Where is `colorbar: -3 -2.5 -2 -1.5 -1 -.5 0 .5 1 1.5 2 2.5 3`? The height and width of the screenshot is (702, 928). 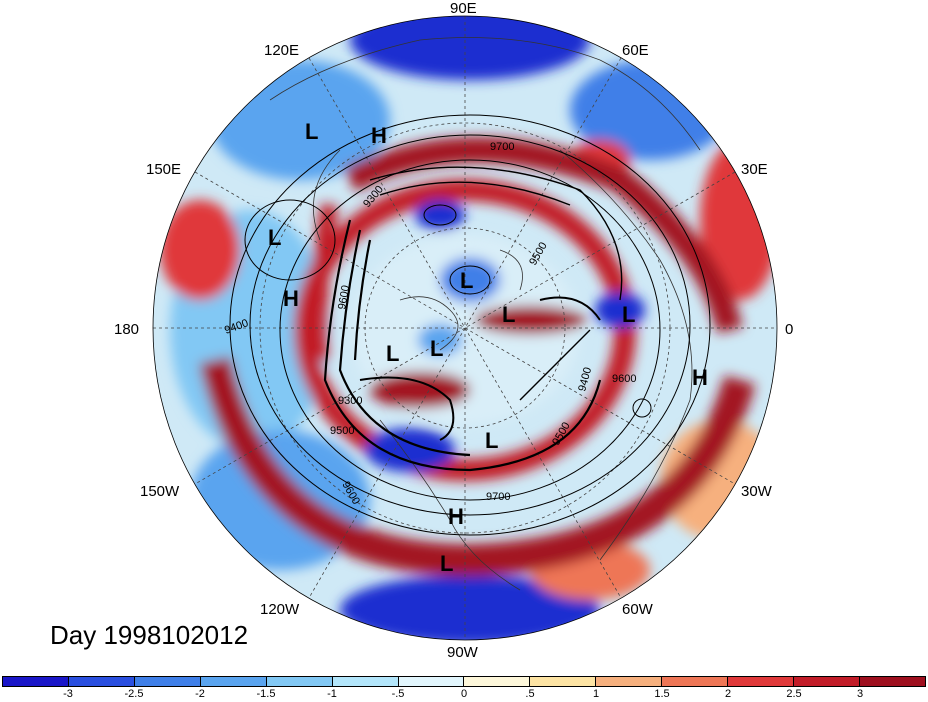
colorbar: -3 -2.5 -2 -1.5 -1 -.5 0 .5 1 1.5 2 2.5 3 is located at coordinates (464, 689).